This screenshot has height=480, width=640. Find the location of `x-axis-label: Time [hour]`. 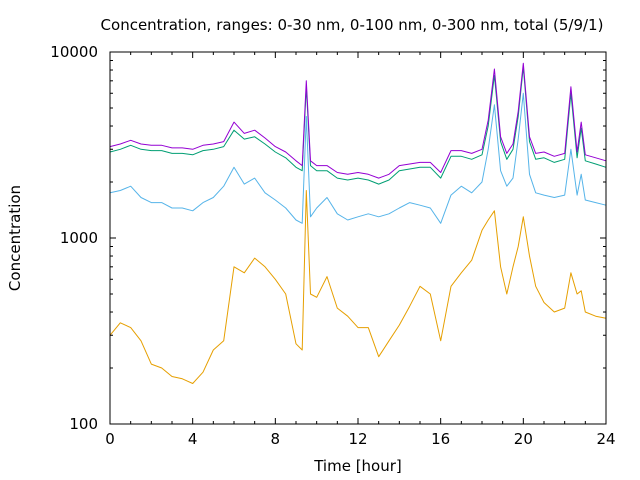

x-axis-label: Time [hour] is located at coordinates (357, 466).